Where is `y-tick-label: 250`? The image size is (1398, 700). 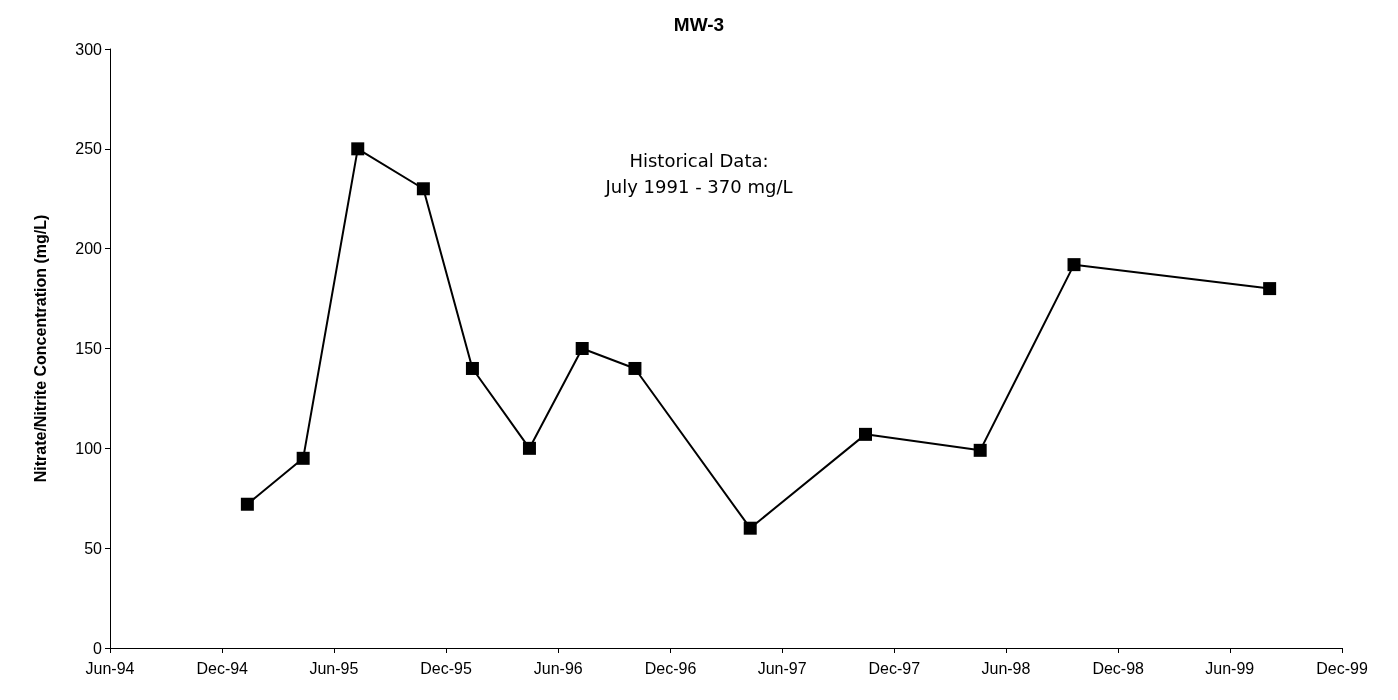
y-tick-label: 250 is located at coordinates (89, 149).